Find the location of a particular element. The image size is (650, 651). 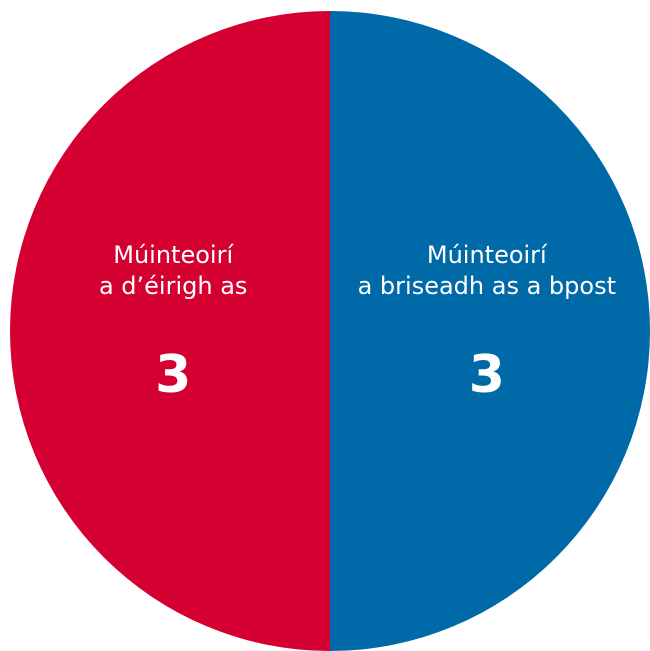

slice-label: Múinteoirí a briseadh as a bpost is located at coordinates (486, 270).